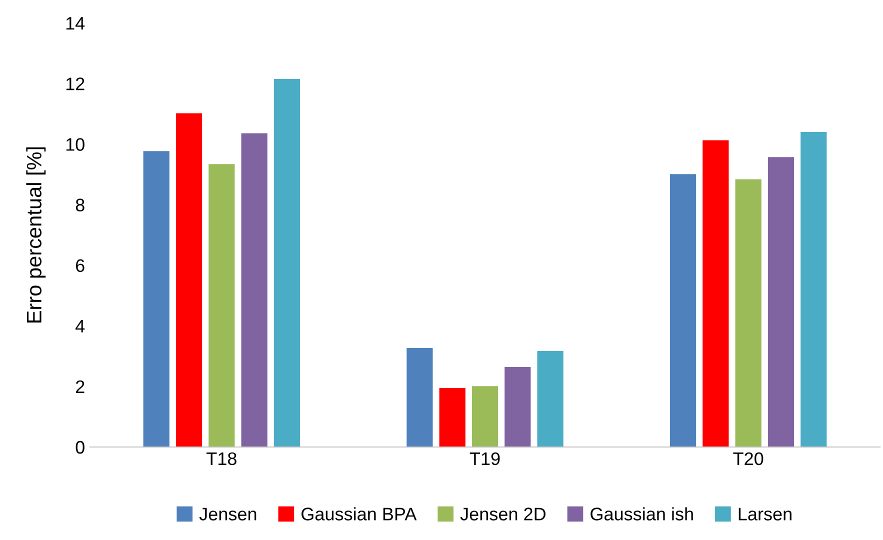 The image size is (883, 540). Describe the element at coordinates (221, 459) in the screenshot. I see `x-tick-label: T18` at that location.